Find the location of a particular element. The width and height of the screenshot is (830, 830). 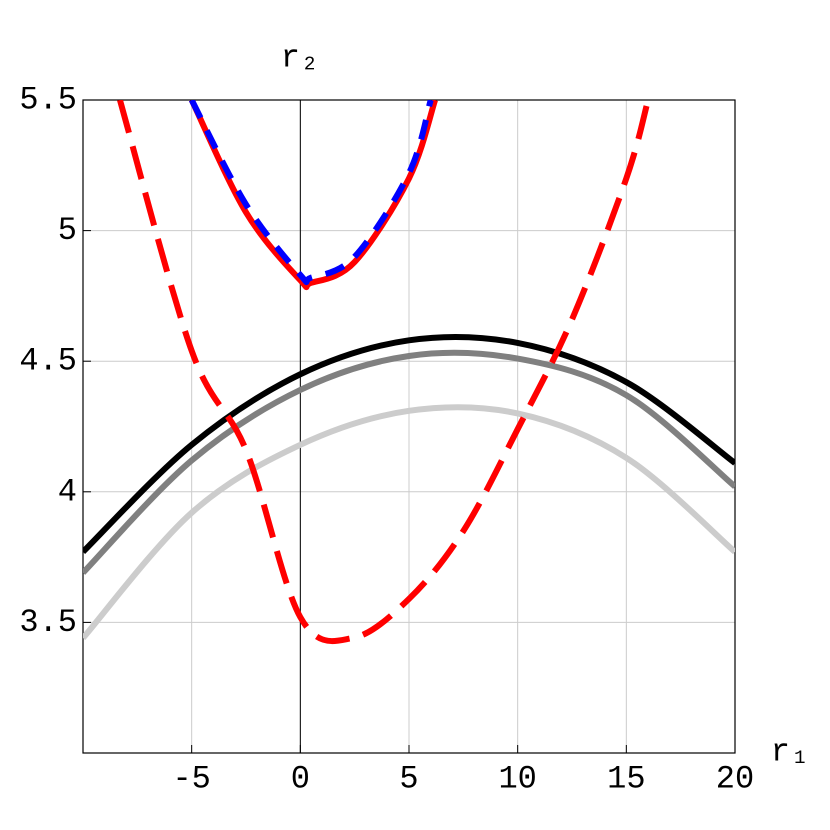

y-tick-label: 3.5 is located at coordinates (48, 622).